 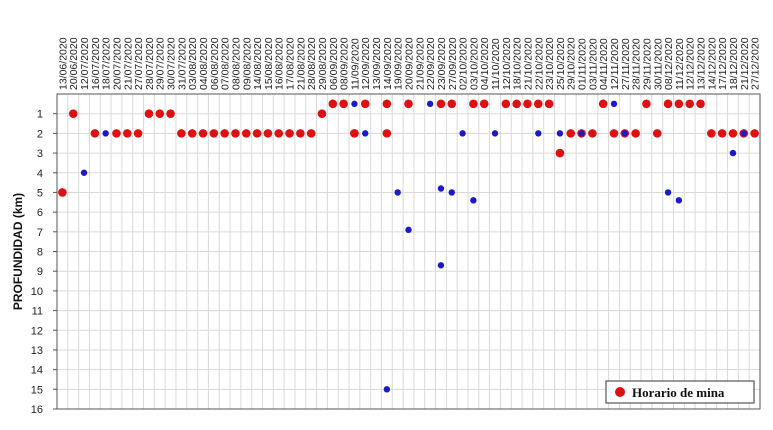 I want to click on x-tick-label: 03/10/2020, so click(x=474, y=63).